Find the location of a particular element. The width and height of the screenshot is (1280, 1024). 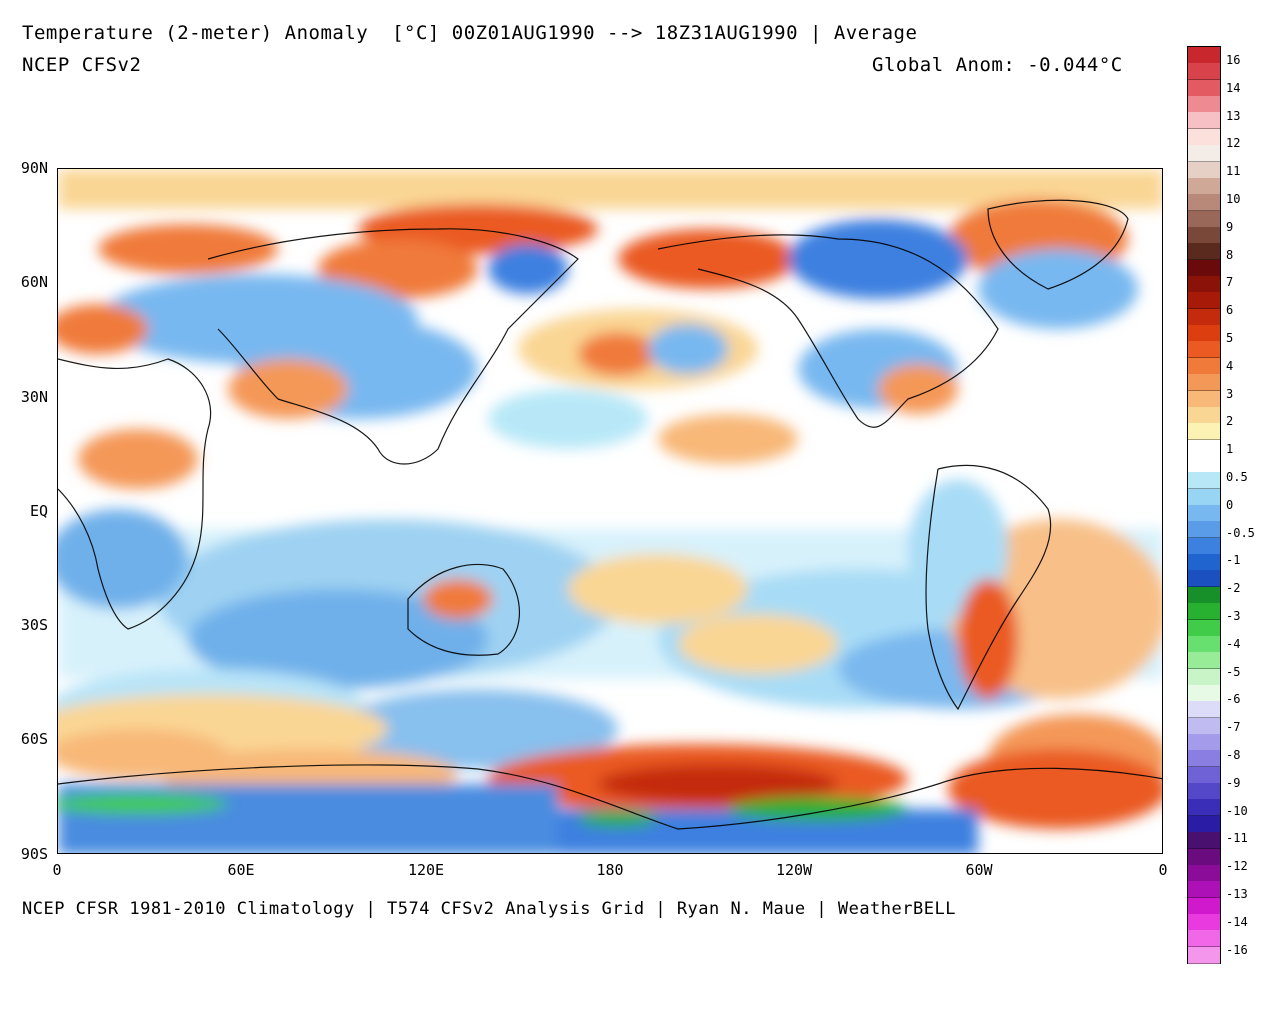

colorbar-label: -1 is located at coordinates (1233, 560).